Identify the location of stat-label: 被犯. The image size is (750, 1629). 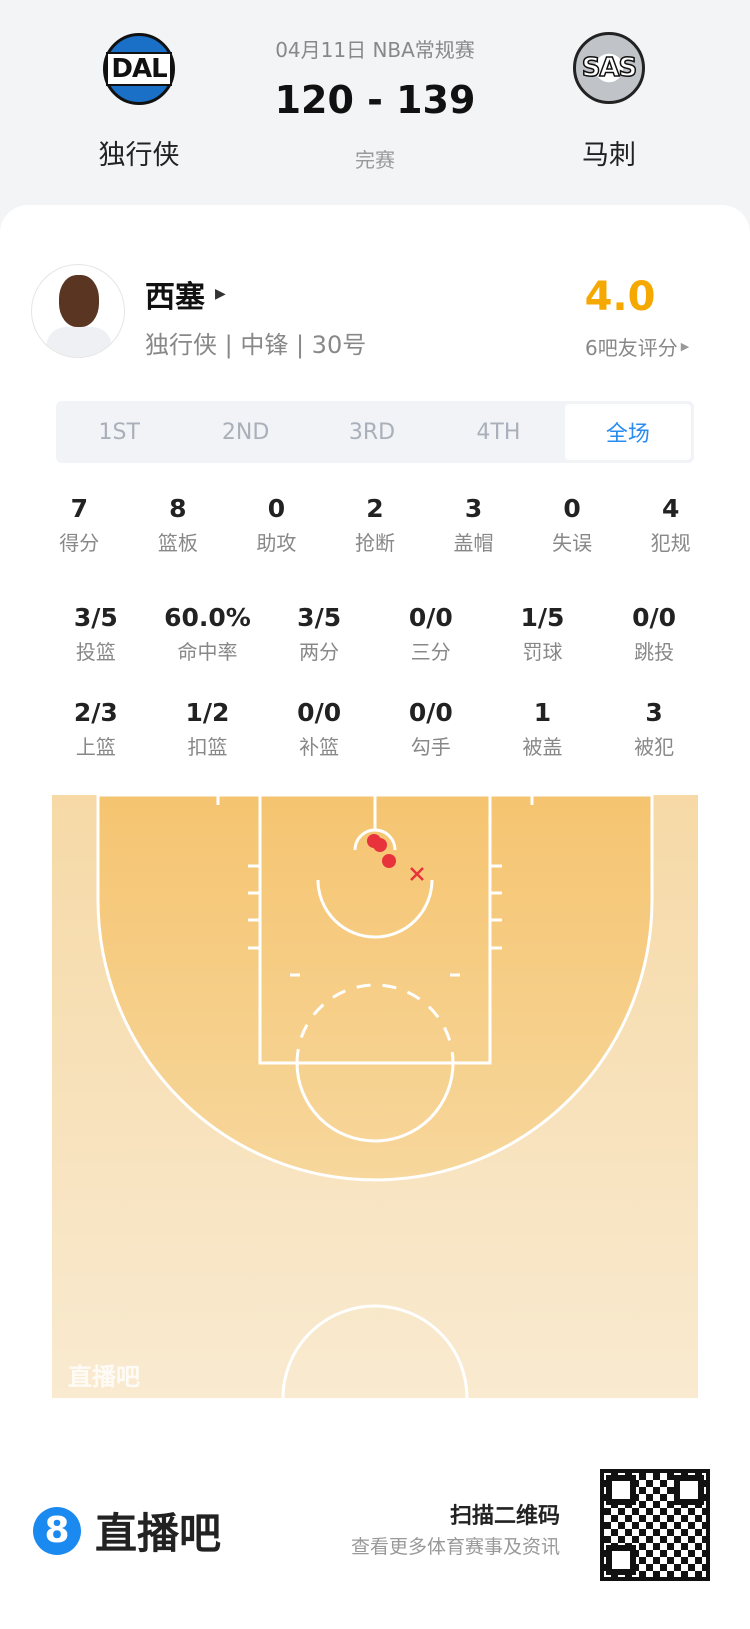
(654, 747).